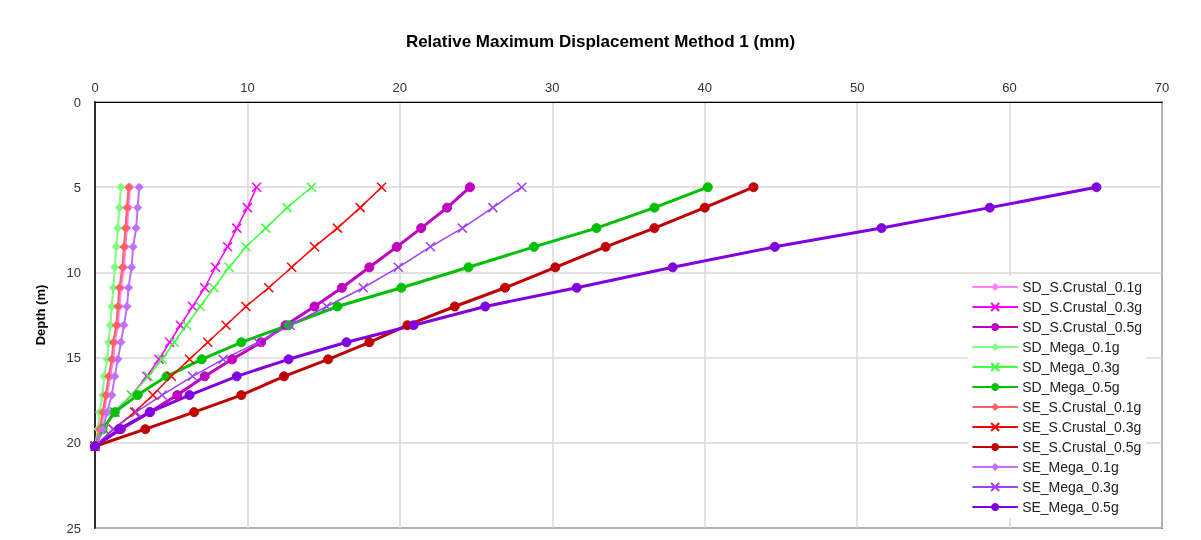 The height and width of the screenshot is (540, 1201). I want to click on x-tick-label: 40, so click(704, 87).